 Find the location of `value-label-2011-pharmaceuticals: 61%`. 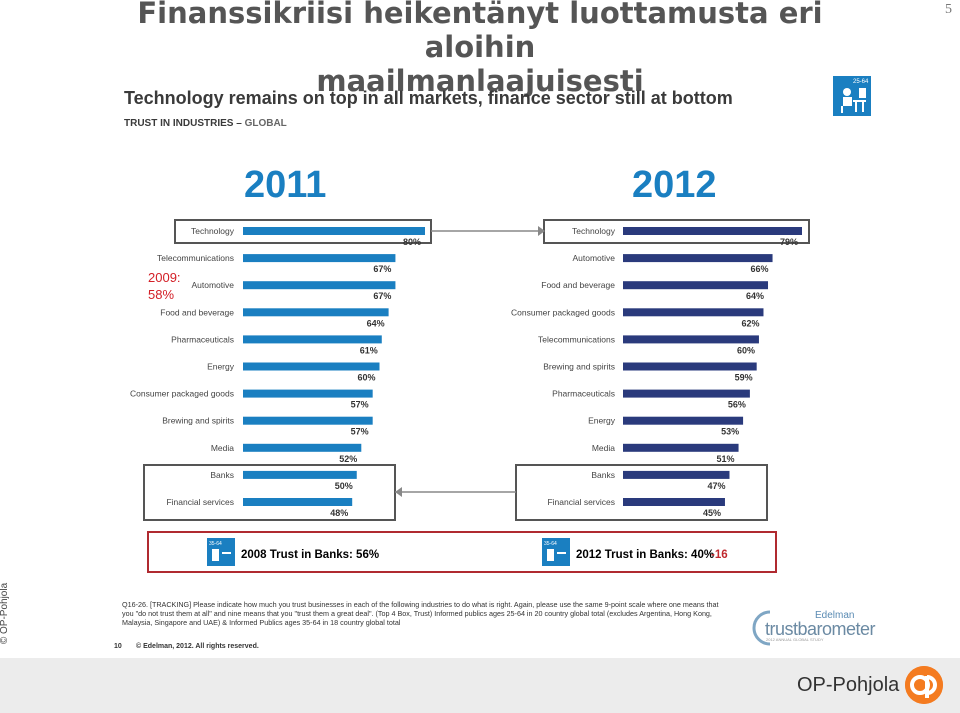

value-label-2011-pharmaceuticals: 61% is located at coordinates (369, 350).